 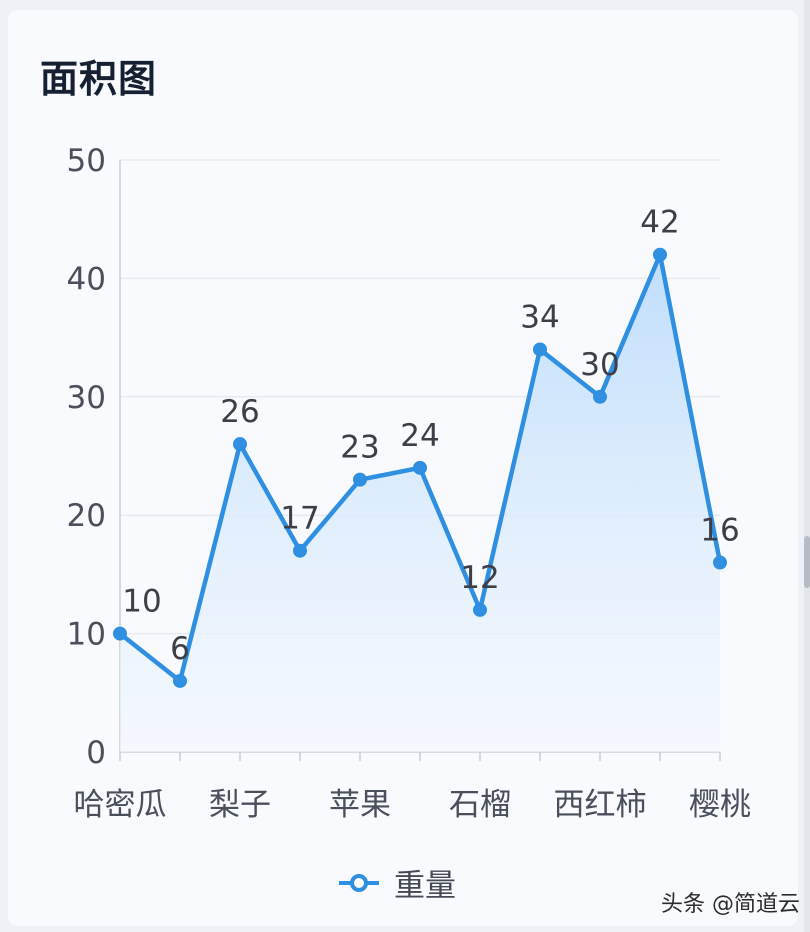 What do you see at coordinates (479, 578) in the screenshot?
I see `data-label: 12` at bounding box center [479, 578].